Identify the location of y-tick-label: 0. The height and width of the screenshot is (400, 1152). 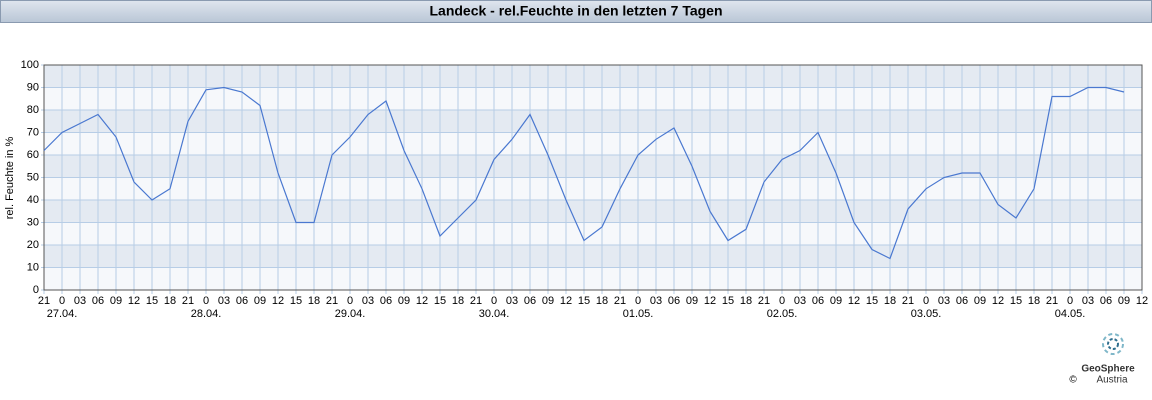
(36, 290).